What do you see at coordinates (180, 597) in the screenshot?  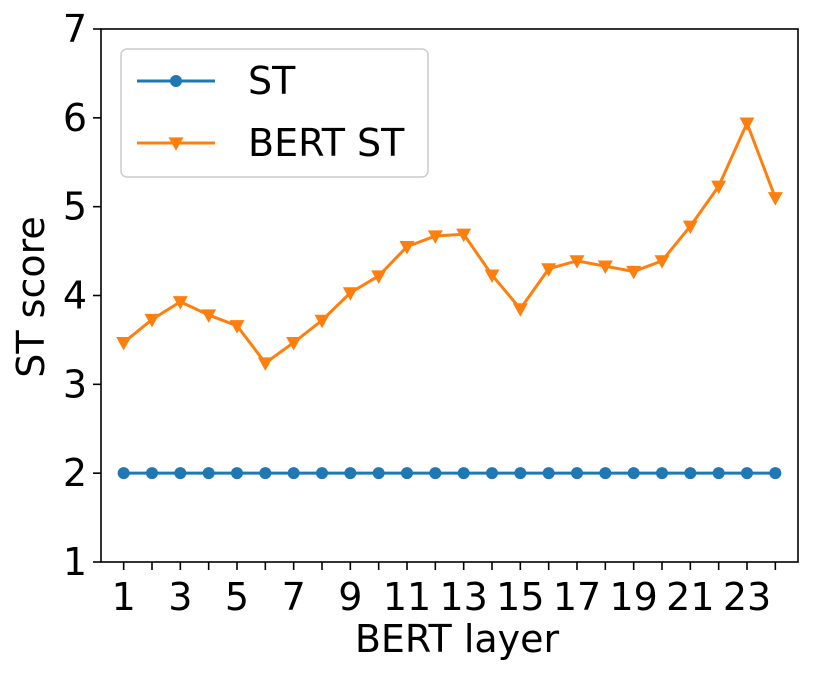 I see `x-tick-label: 3` at bounding box center [180, 597].